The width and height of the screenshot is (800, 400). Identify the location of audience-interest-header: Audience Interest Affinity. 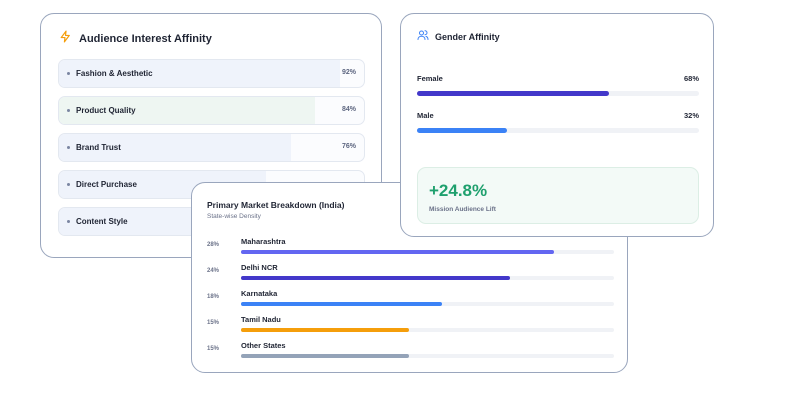
(135, 39).